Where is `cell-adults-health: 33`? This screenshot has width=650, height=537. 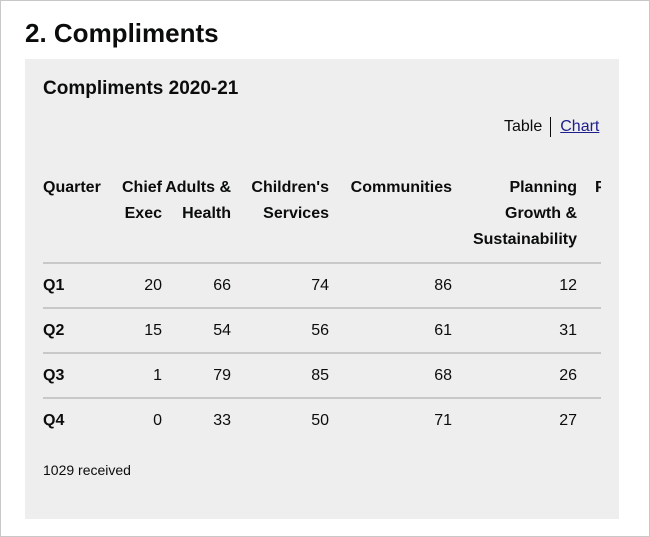 cell-adults-health: 33 is located at coordinates (196, 419).